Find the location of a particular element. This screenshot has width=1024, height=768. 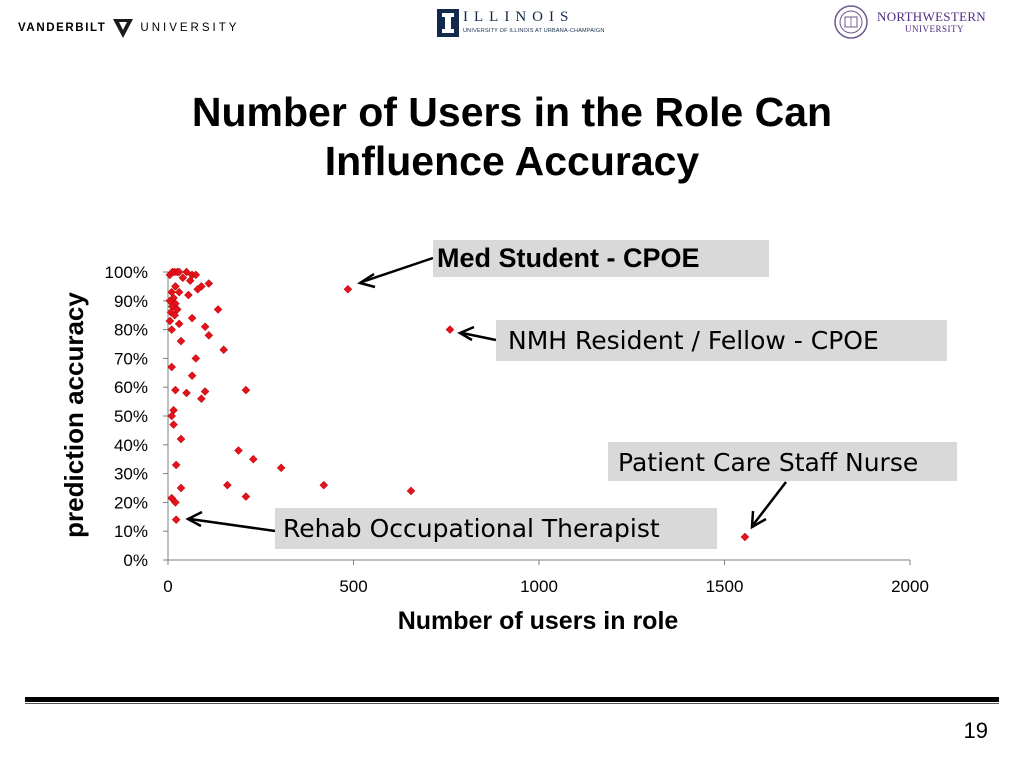

y-tick-label: 50% is located at coordinates (131, 416).